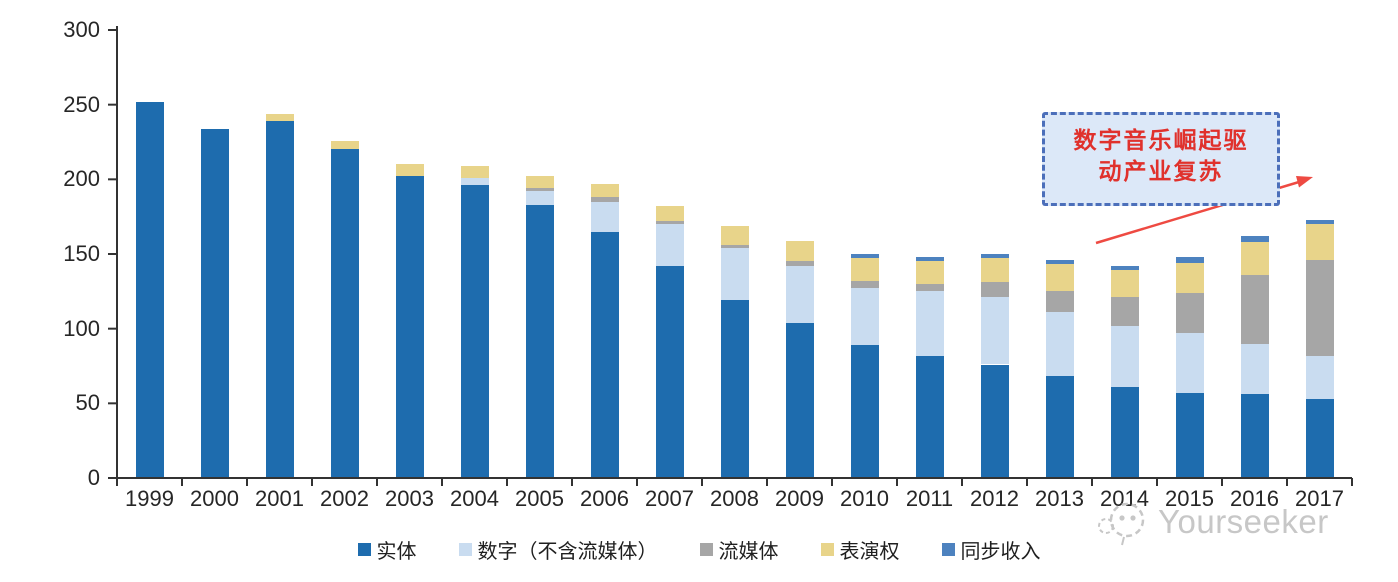  I want to click on bar-segment-physical-2001, so click(279, 299).